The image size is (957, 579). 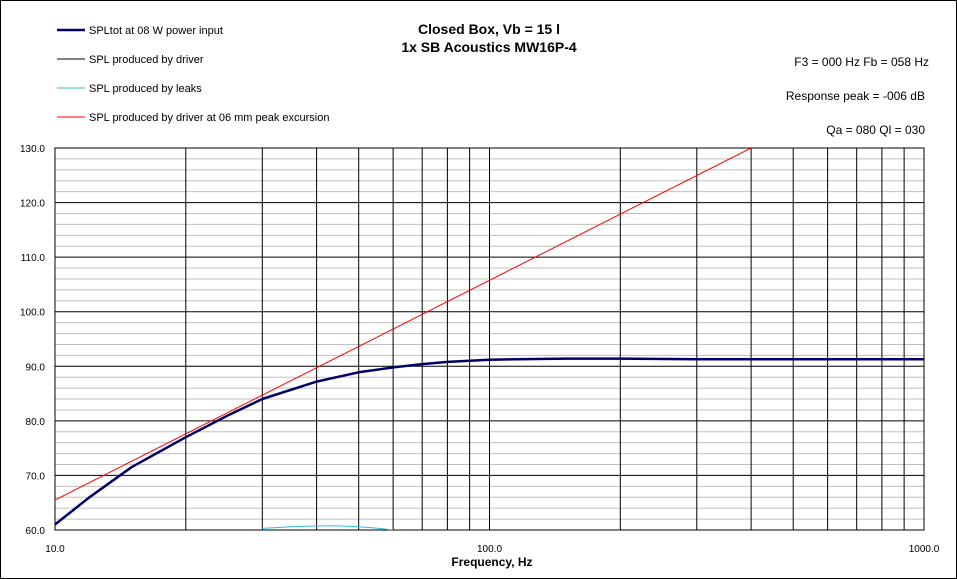 I want to click on y-tick-label: 90.0, so click(x=36, y=367).